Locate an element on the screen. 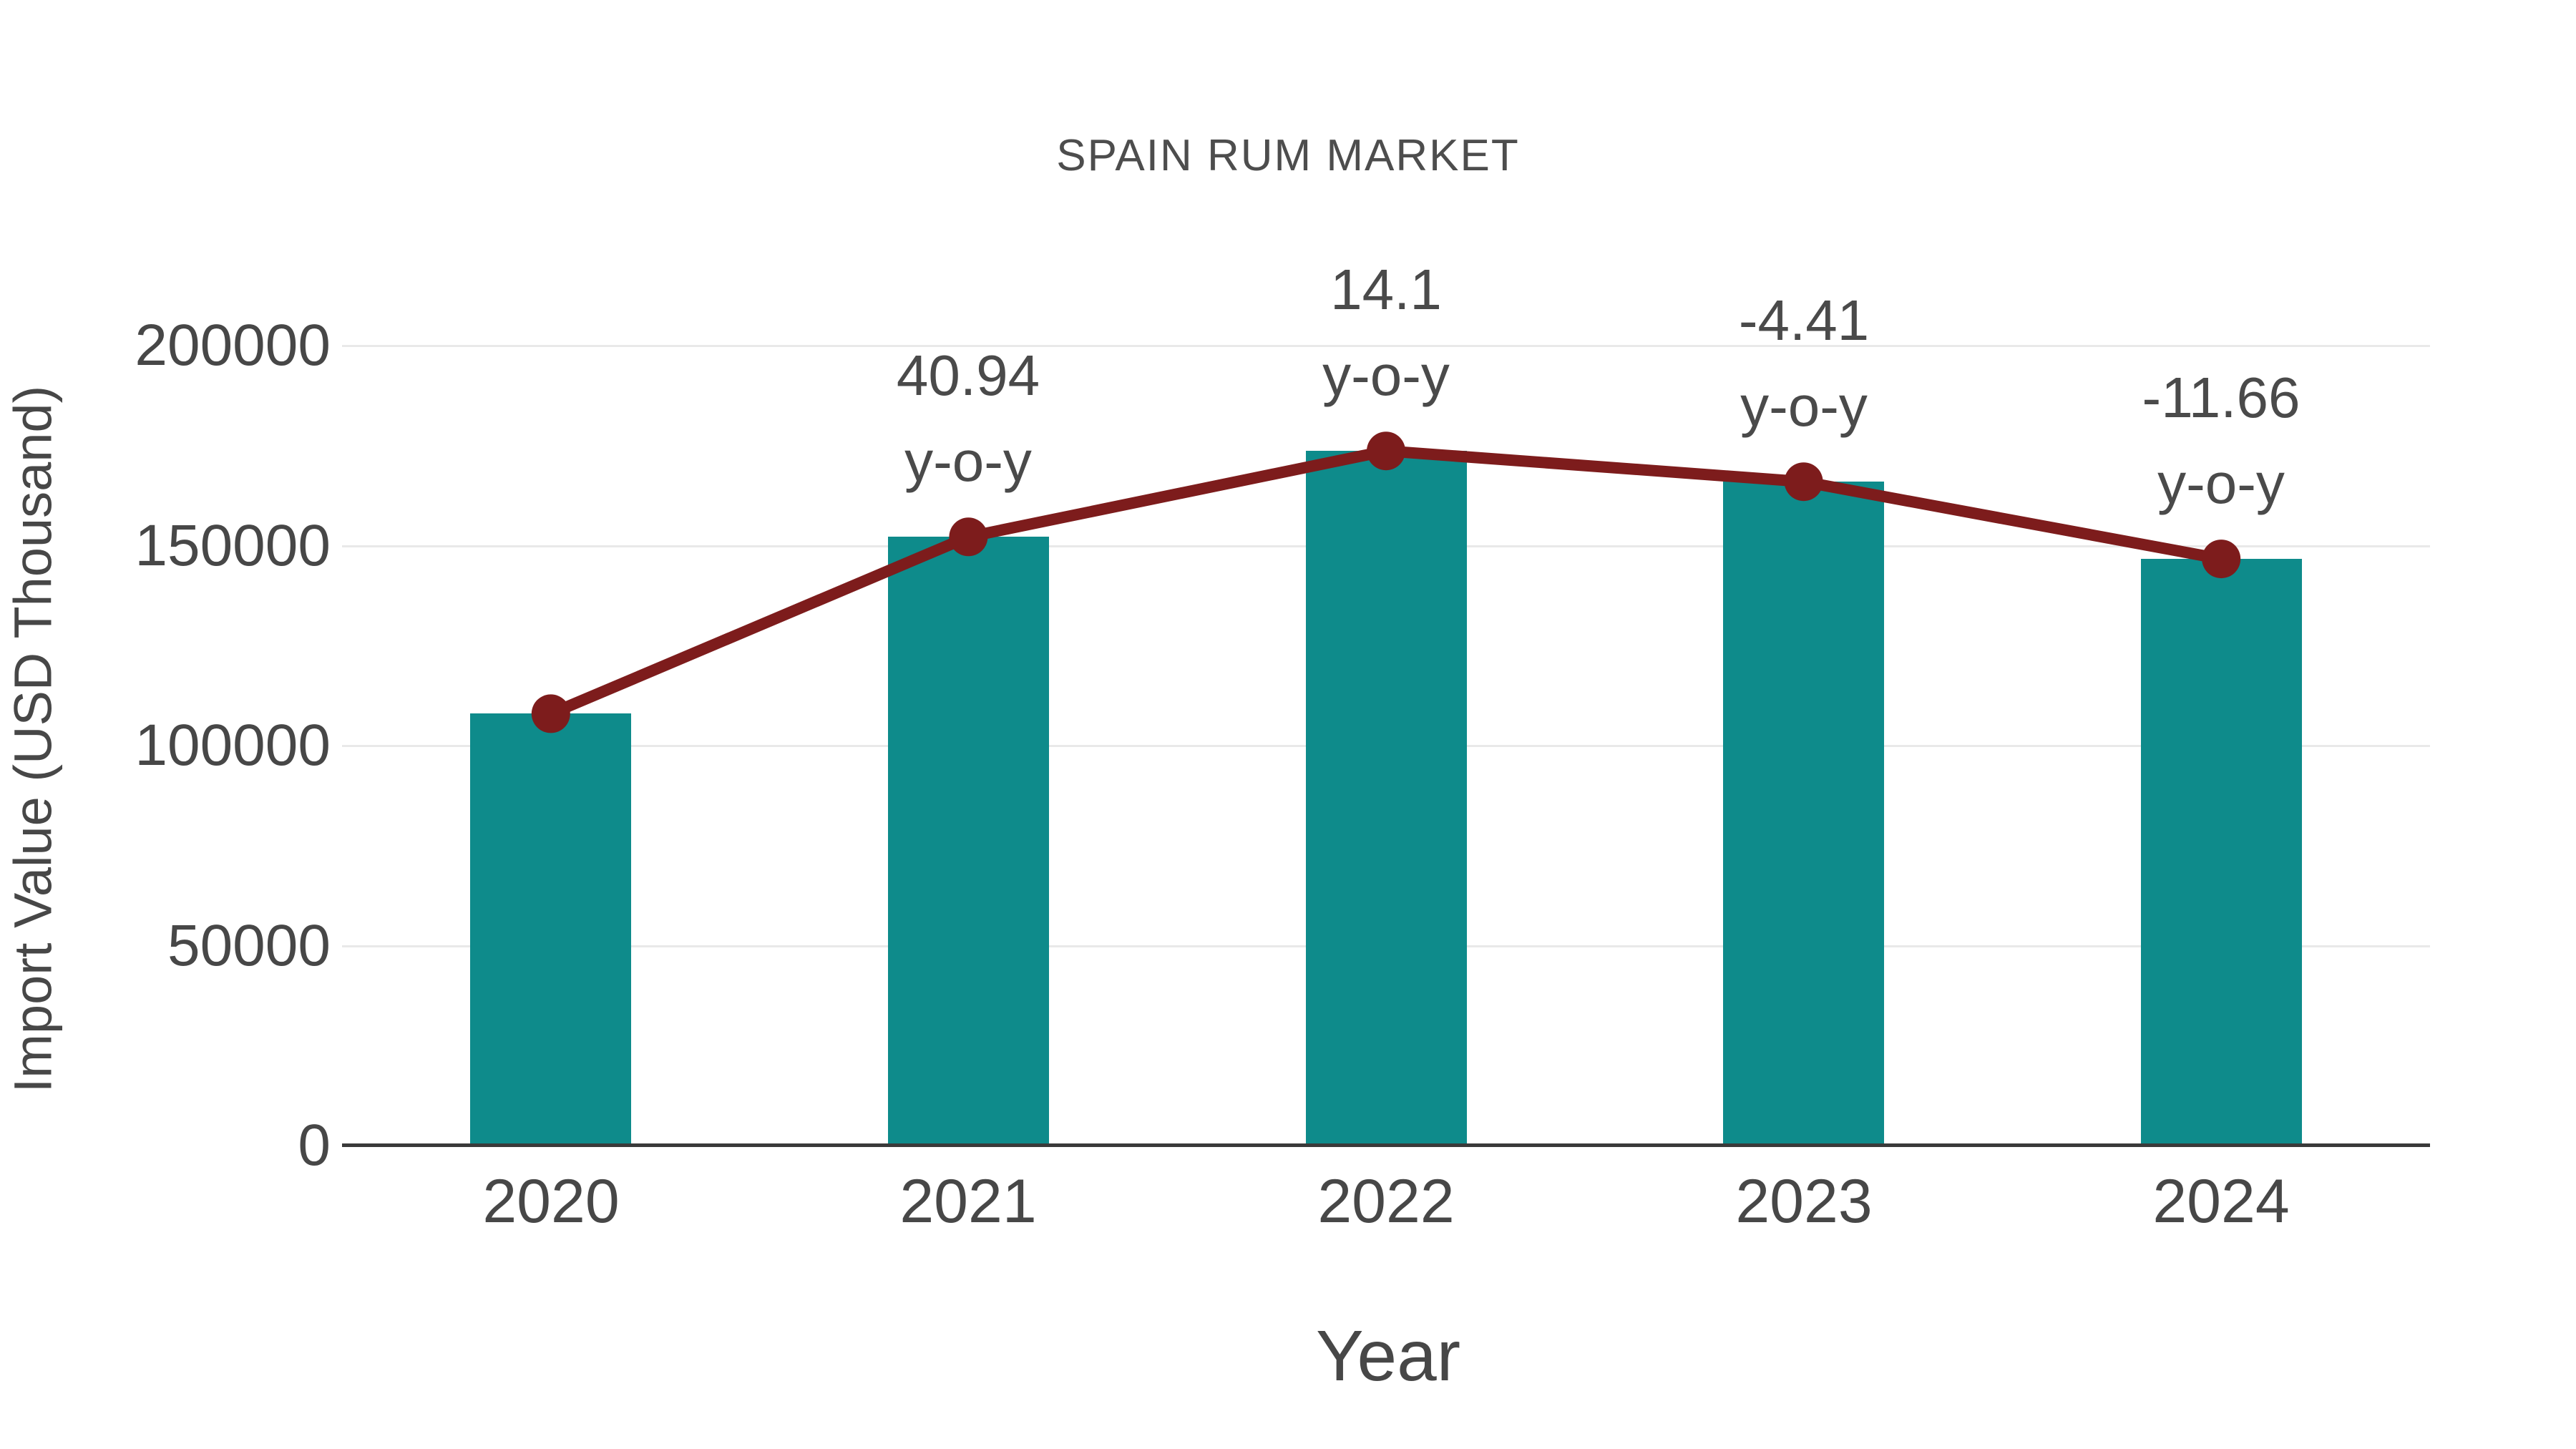  x-tick-label: 2022 is located at coordinates (1386, 1201).